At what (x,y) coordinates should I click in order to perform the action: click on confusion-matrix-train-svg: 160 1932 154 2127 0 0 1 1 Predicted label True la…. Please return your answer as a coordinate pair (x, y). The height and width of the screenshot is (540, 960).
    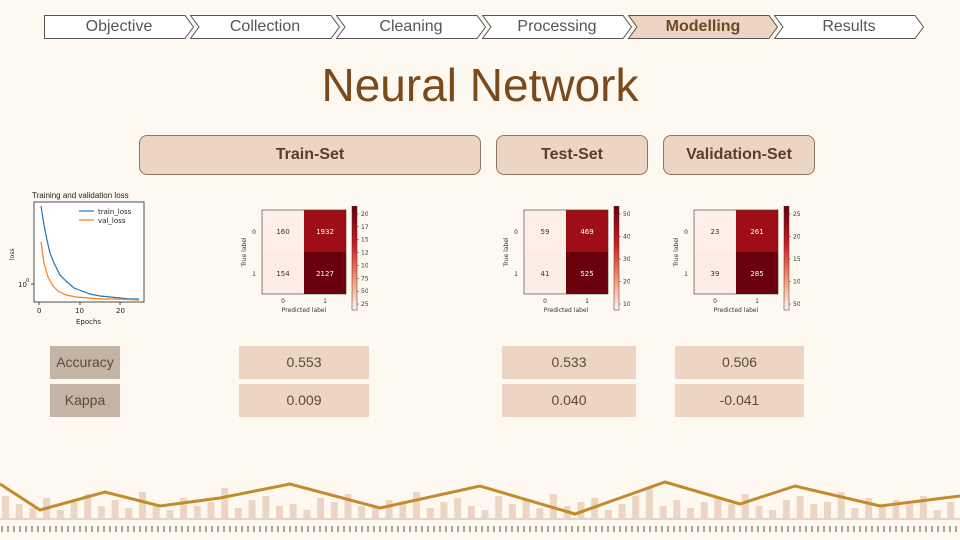
    Looking at the image, I should click on (308, 259).